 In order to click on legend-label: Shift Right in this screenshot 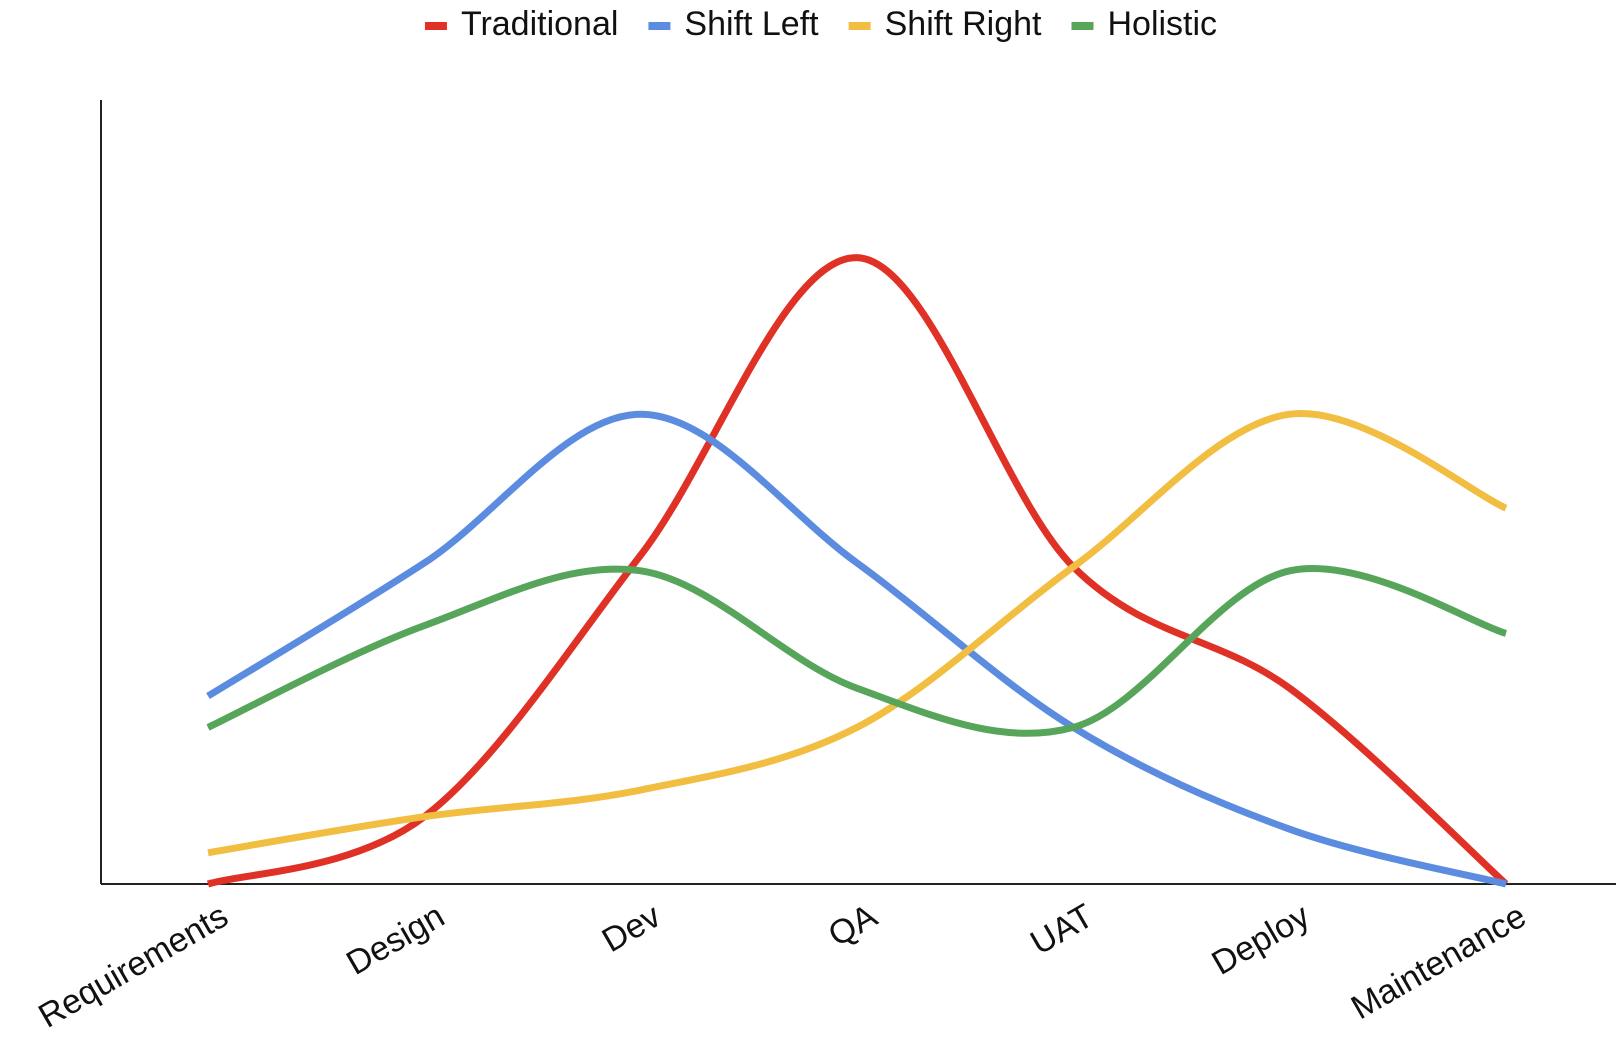, I will do `click(963, 24)`.